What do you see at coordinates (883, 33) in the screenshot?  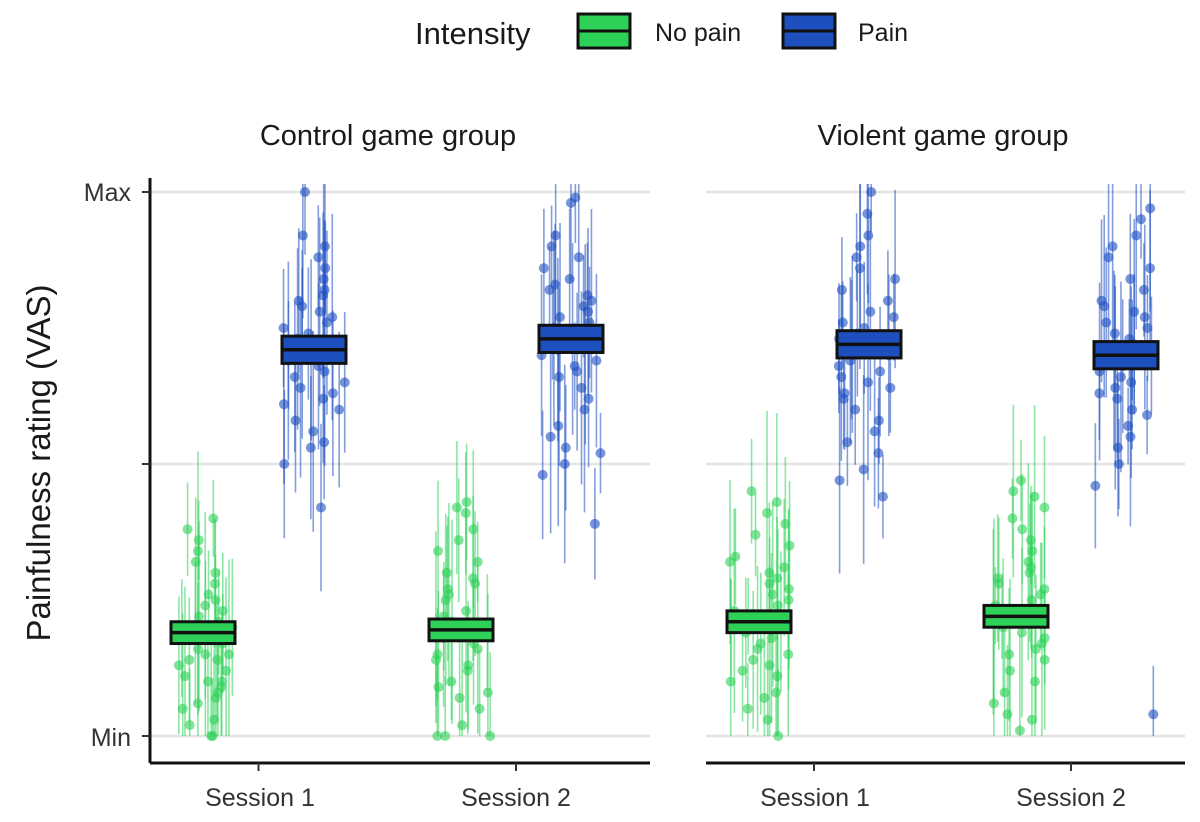 I see `legend-label-pain: Pain` at bounding box center [883, 33].